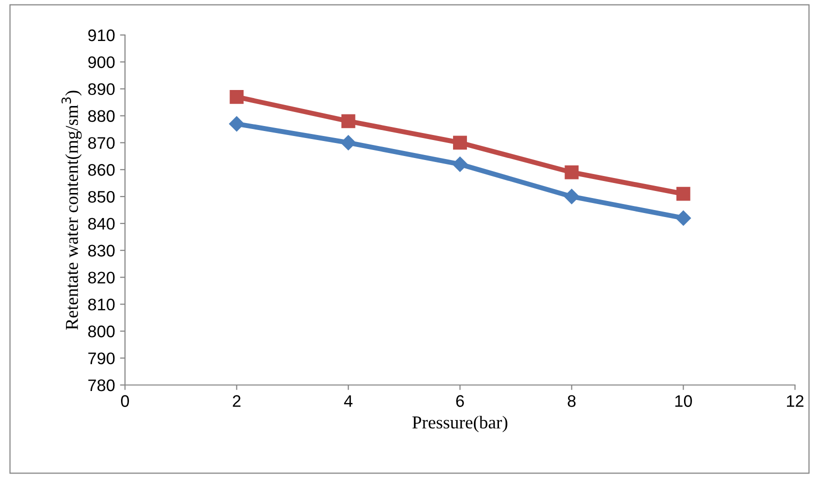 The width and height of the screenshot is (819, 478). Describe the element at coordinates (795, 401) in the screenshot. I see `x-tick-label: 12` at that location.